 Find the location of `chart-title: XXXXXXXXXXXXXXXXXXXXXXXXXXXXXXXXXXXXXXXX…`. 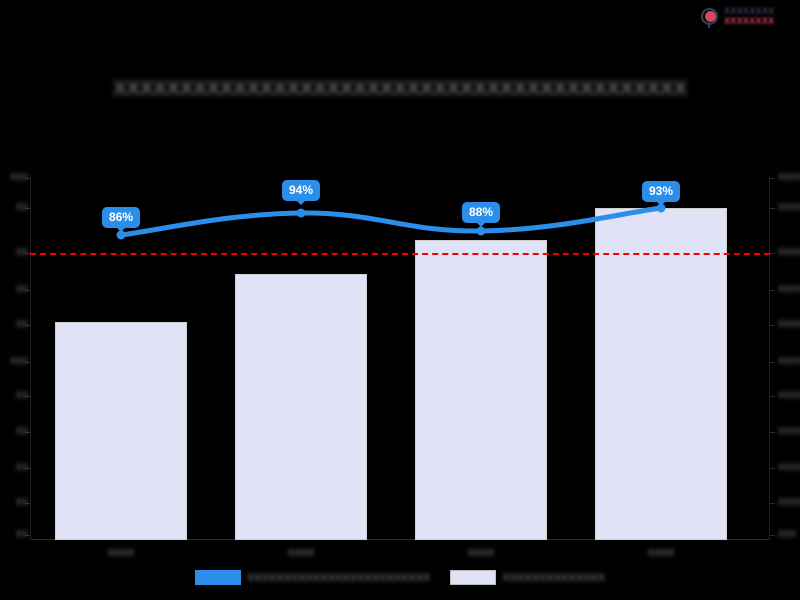

chart-title: XXXXXXXXXXXXXXXXXXXXXXXXXXXXXXXXXXXXXXXX… is located at coordinates (400, 89).